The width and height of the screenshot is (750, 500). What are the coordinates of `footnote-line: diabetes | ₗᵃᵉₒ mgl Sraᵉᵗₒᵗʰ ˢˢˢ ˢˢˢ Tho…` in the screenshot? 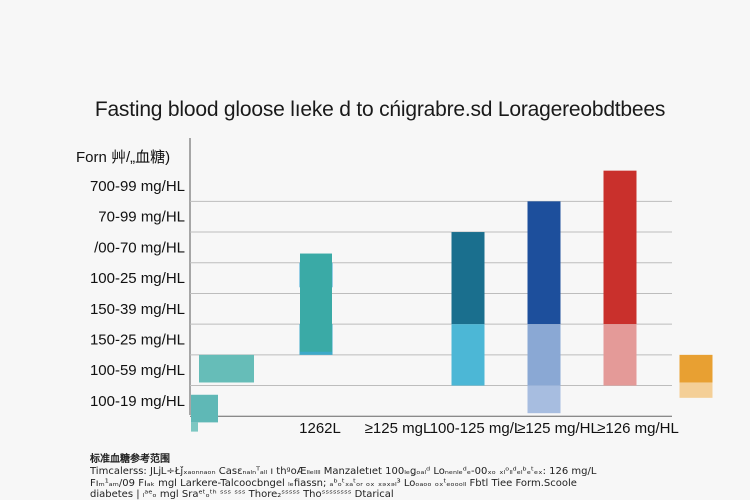 It's located at (242, 494).